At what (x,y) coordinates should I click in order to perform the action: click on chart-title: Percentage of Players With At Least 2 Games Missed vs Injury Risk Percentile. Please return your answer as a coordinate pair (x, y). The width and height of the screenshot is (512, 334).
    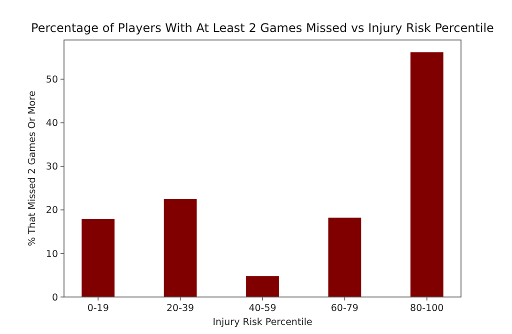
    Looking at the image, I should click on (262, 28).